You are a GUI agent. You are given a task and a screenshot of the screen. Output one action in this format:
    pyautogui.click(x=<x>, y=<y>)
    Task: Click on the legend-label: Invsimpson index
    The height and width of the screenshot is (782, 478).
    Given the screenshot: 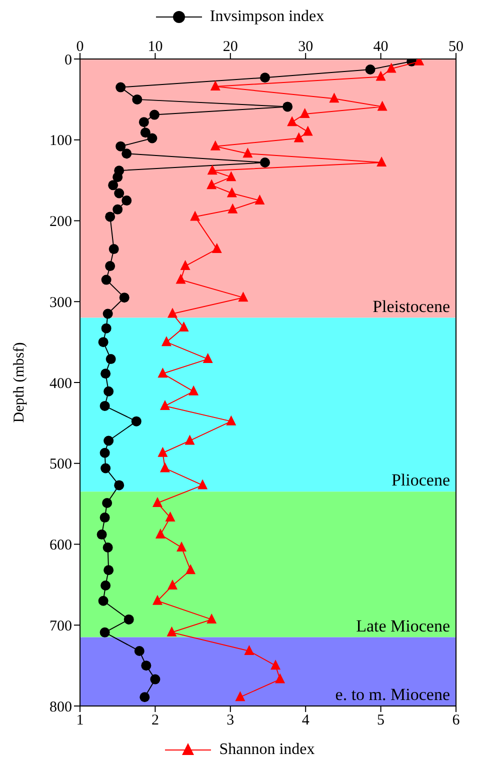 What is the action you would take?
    pyautogui.click(x=267, y=17)
    